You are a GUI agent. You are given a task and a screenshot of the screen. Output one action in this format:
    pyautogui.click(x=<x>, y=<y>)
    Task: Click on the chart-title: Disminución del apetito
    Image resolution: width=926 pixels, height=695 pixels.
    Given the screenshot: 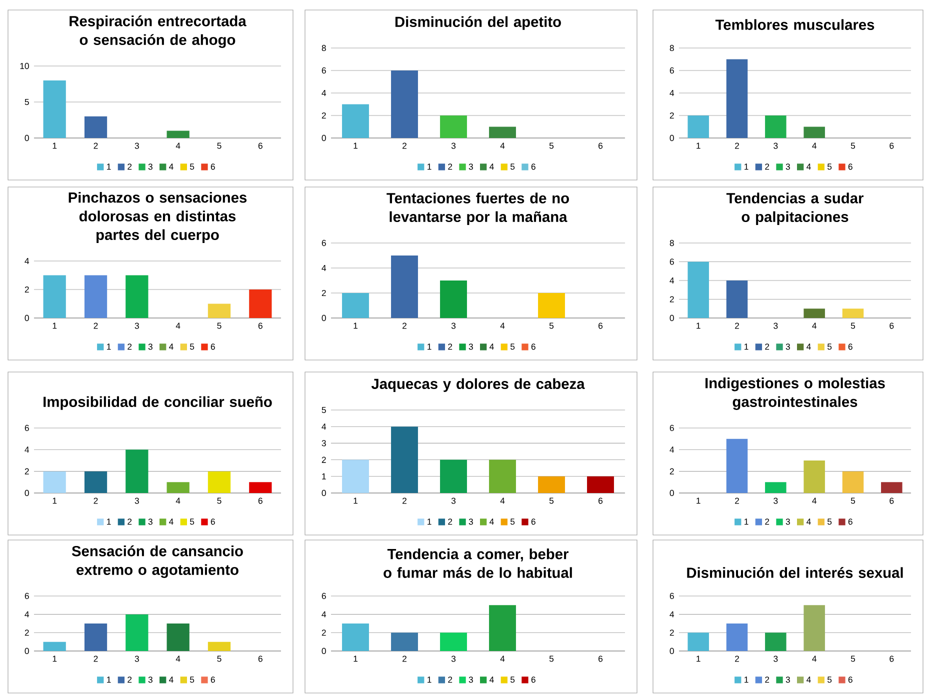 What is the action you would take?
    pyautogui.click(x=478, y=23)
    